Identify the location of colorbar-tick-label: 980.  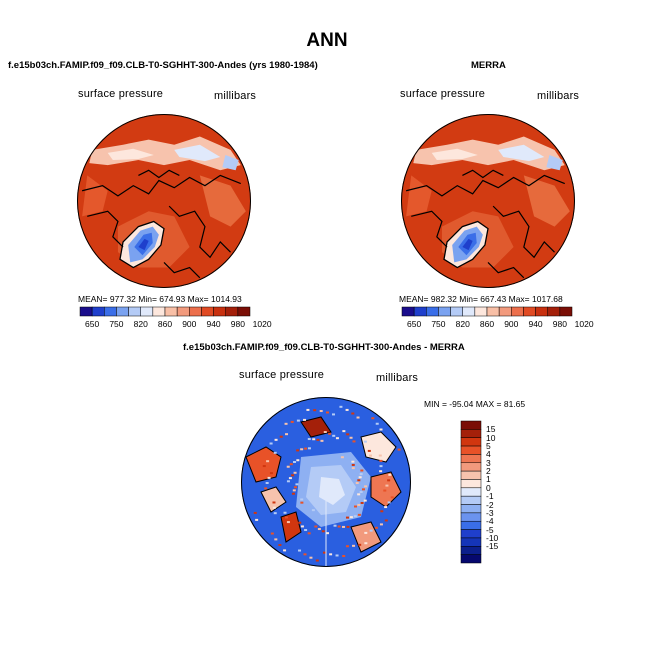
(237, 324).